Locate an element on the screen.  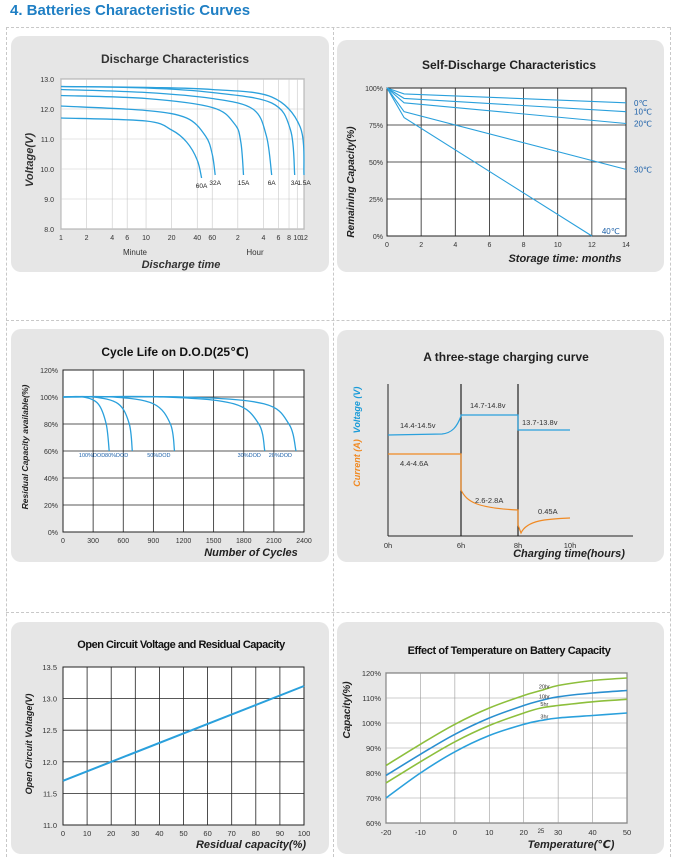
chart-title: Discharge Characteristics is located at coordinates (175, 59).